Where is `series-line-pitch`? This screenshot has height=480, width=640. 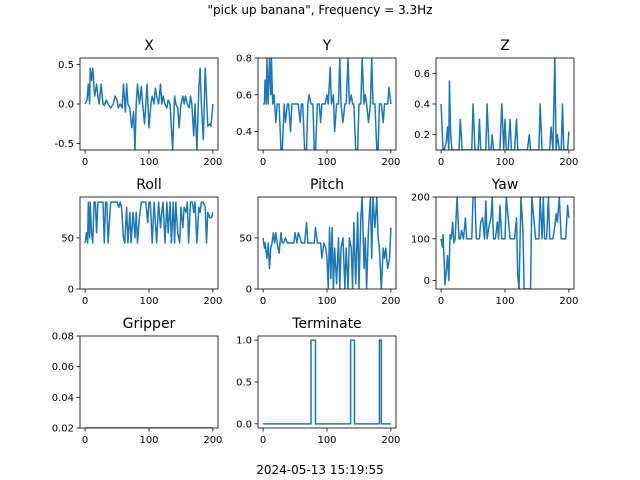 series-line-pitch is located at coordinates (327, 243).